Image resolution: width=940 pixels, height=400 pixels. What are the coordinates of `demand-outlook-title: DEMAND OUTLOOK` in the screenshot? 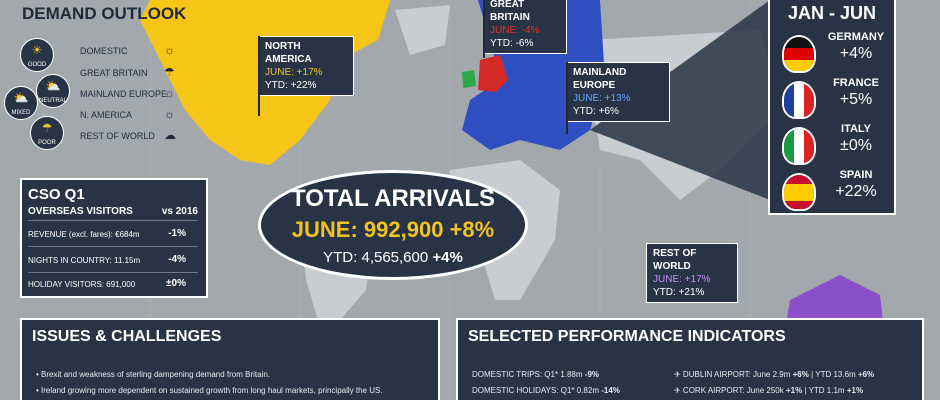 It's located at (104, 13).